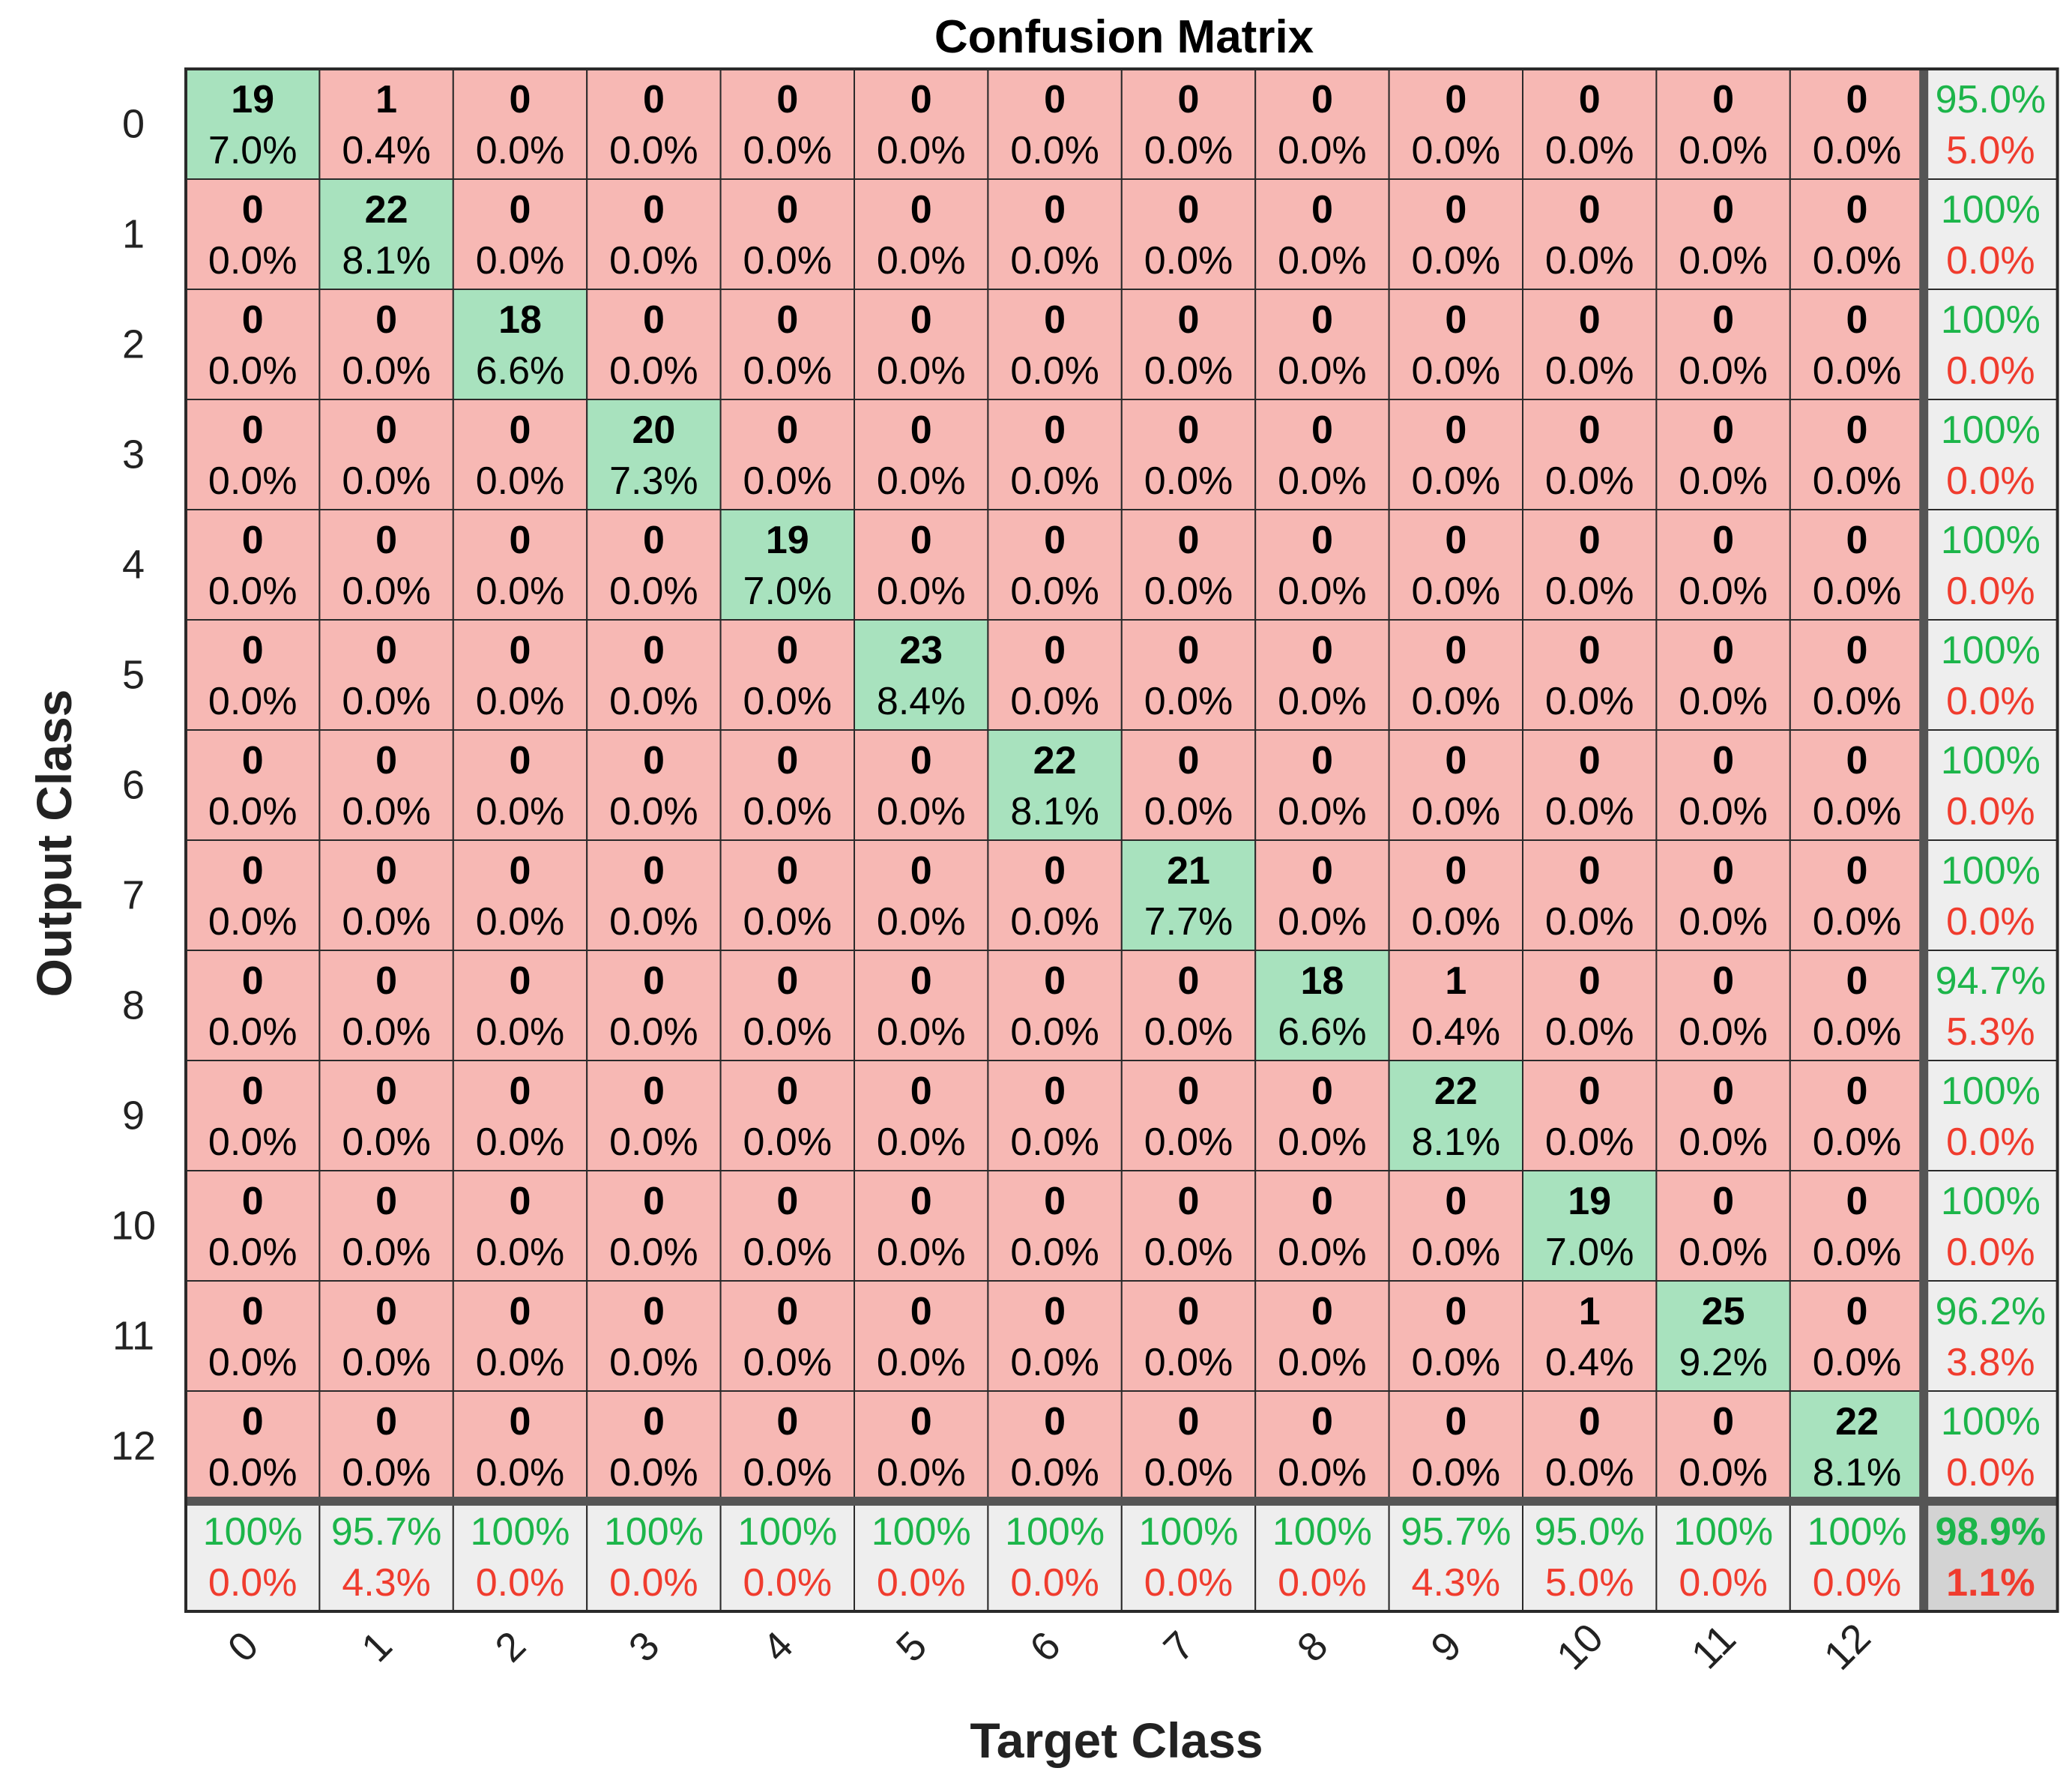 This screenshot has width=2072, height=1786. What do you see at coordinates (1991, 320) in the screenshot?
I see `row-correct-rate: 100%` at bounding box center [1991, 320].